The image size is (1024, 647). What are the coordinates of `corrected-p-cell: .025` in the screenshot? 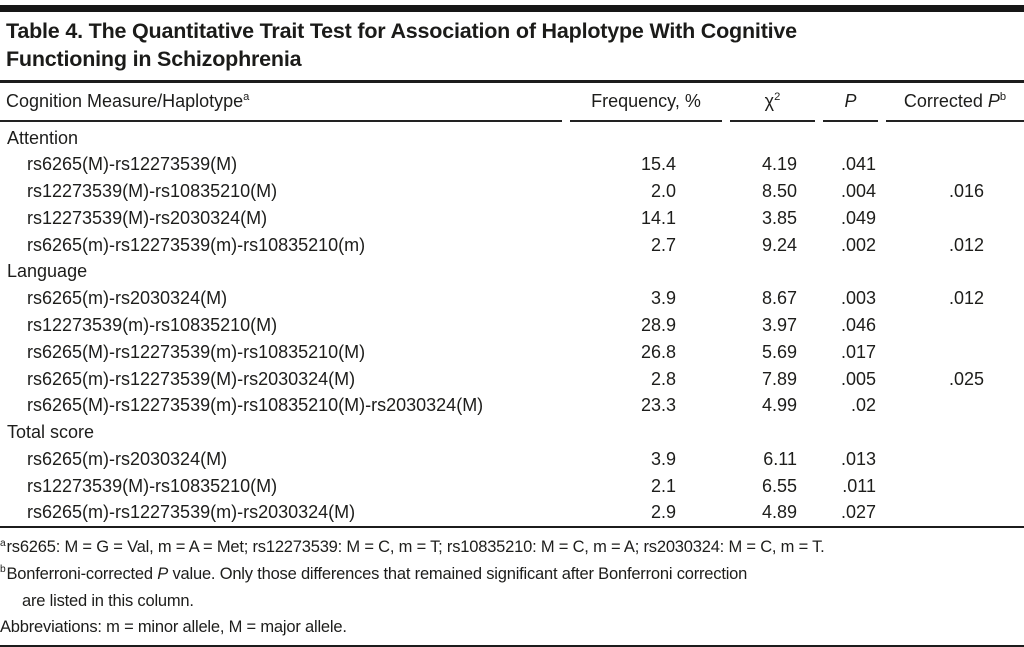 It's located at (966, 378).